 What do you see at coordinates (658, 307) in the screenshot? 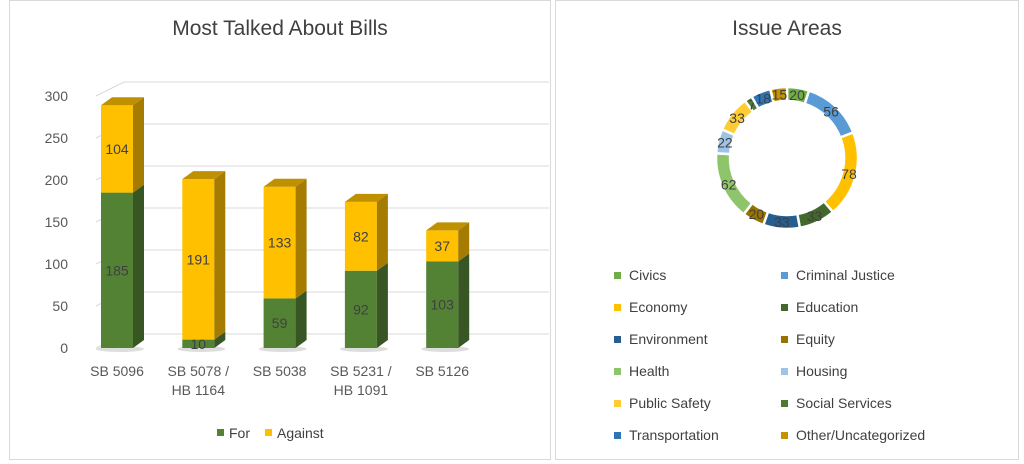
I see `legend-label: Economy` at bounding box center [658, 307].